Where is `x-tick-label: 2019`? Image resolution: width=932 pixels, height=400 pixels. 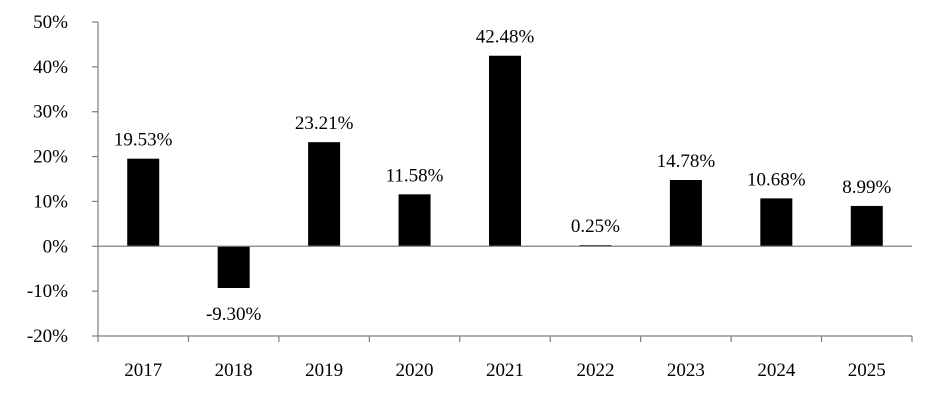 x-tick-label: 2019 is located at coordinates (324, 370).